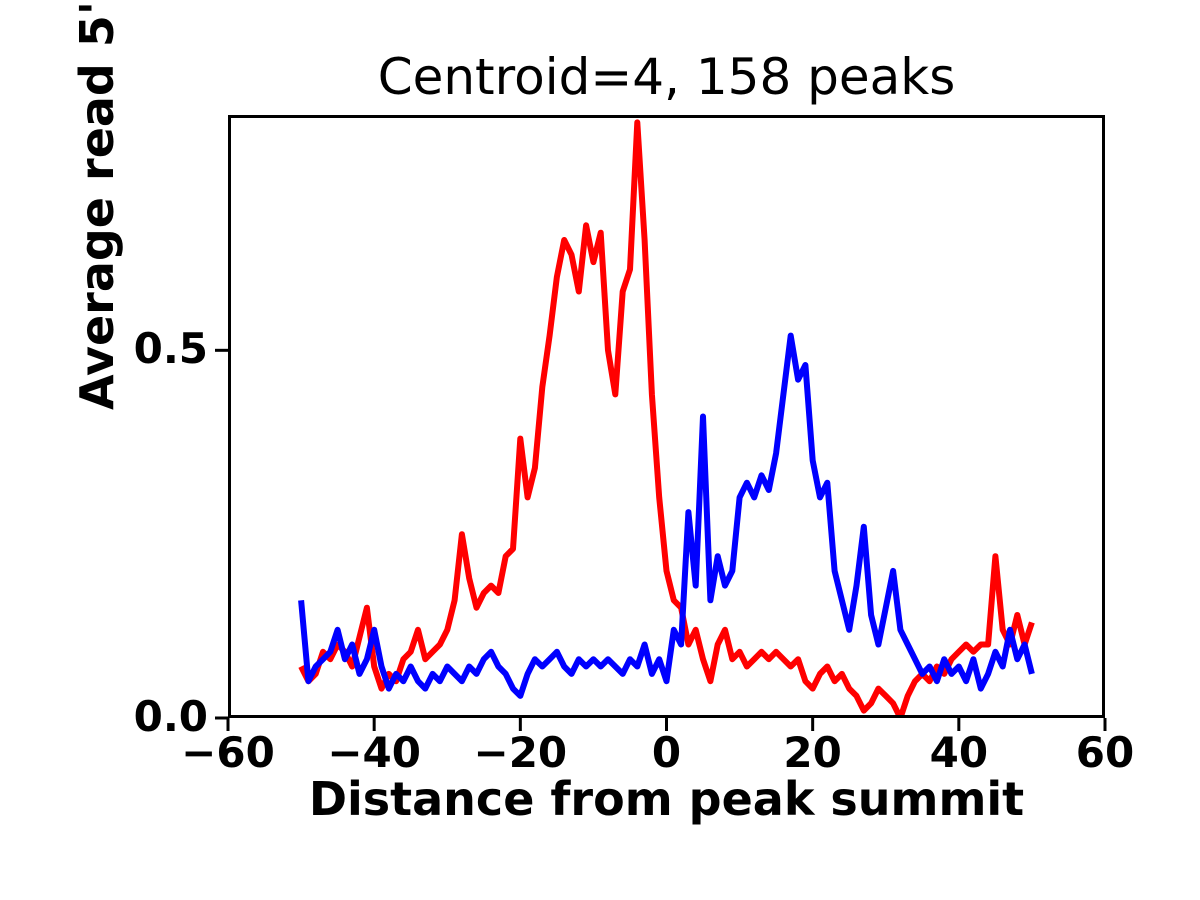 This screenshot has height=900, width=1200. What do you see at coordinates (374, 752) in the screenshot?
I see `x-tick-label: −40` at bounding box center [374, 752].